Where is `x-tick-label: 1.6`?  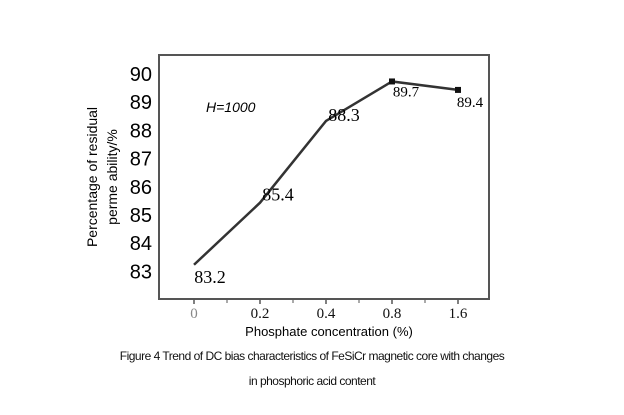 x-tick-label: 1.6 is located at coordinates (458, 314).